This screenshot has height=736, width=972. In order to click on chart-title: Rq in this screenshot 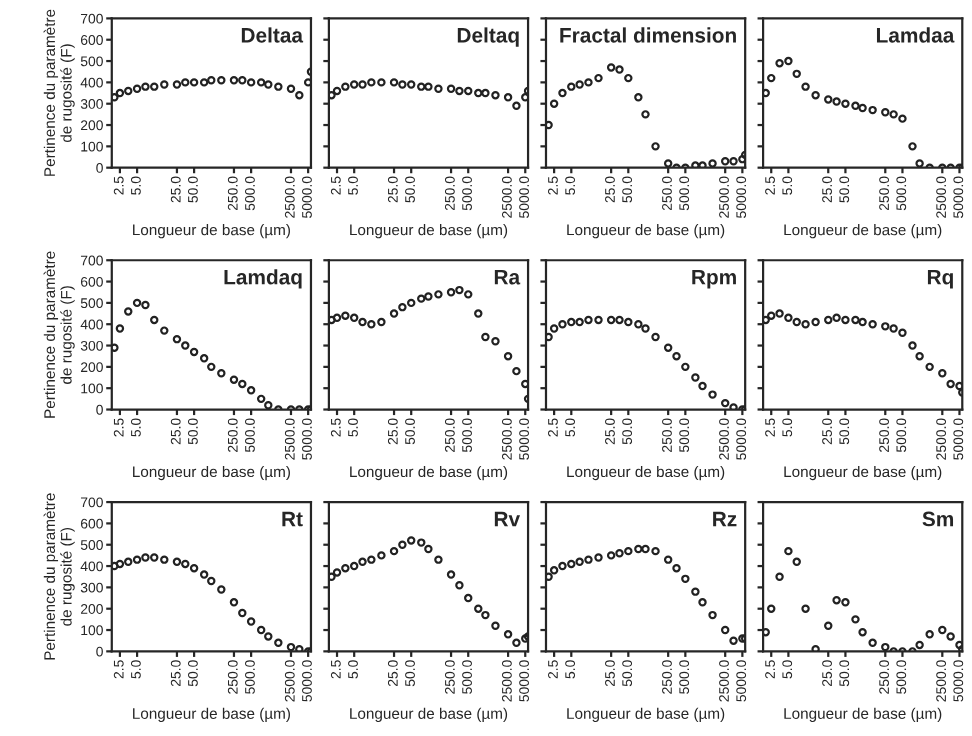, I will do `click(940, 279)`.